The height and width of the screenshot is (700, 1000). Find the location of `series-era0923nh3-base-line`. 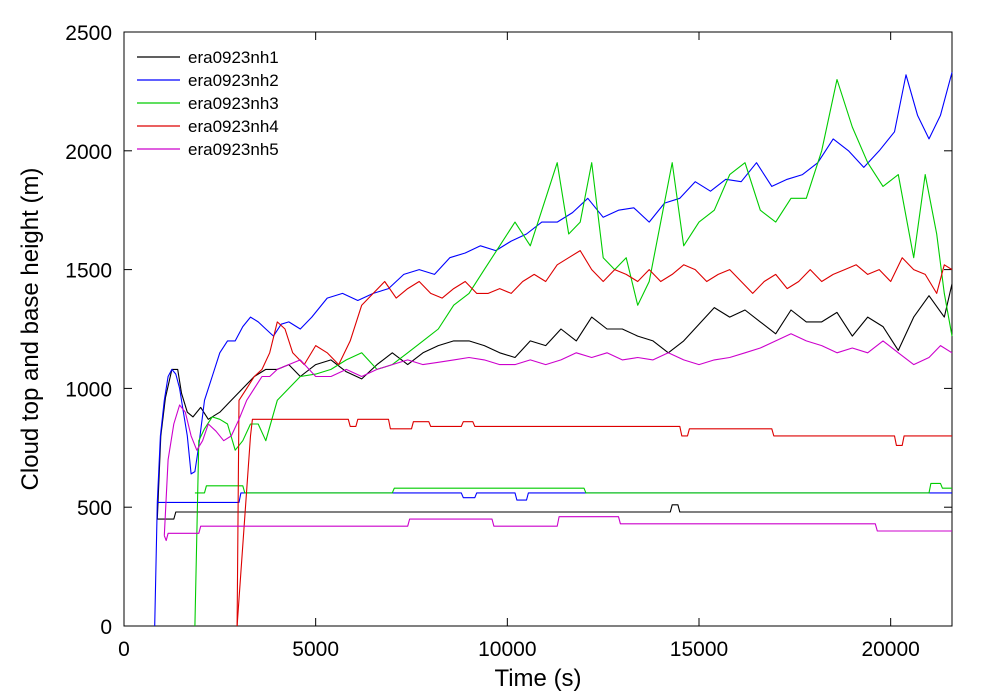

series-era0923nh3-base-line is located at coordinates (573, 488).